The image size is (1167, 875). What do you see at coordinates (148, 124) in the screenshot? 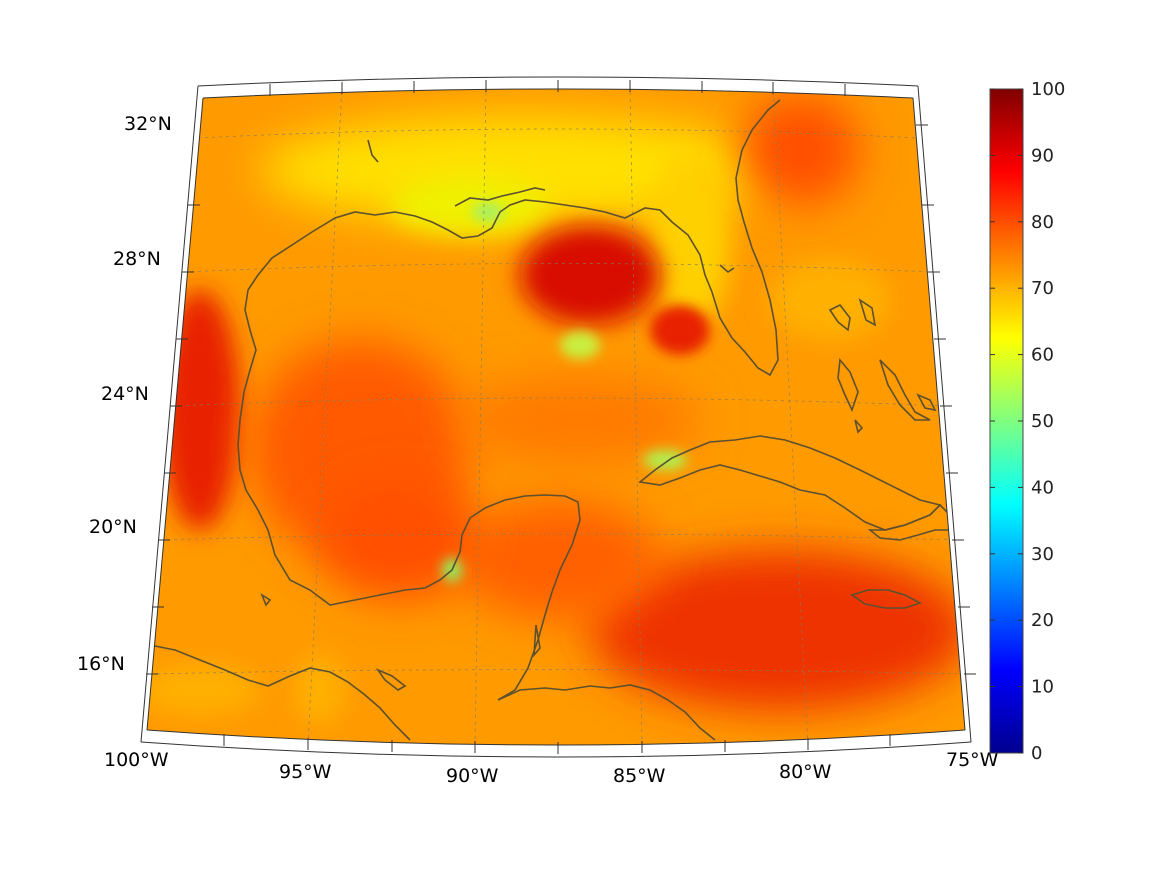
I see `lat-label: 32°N` at bounding box center [148, 124].